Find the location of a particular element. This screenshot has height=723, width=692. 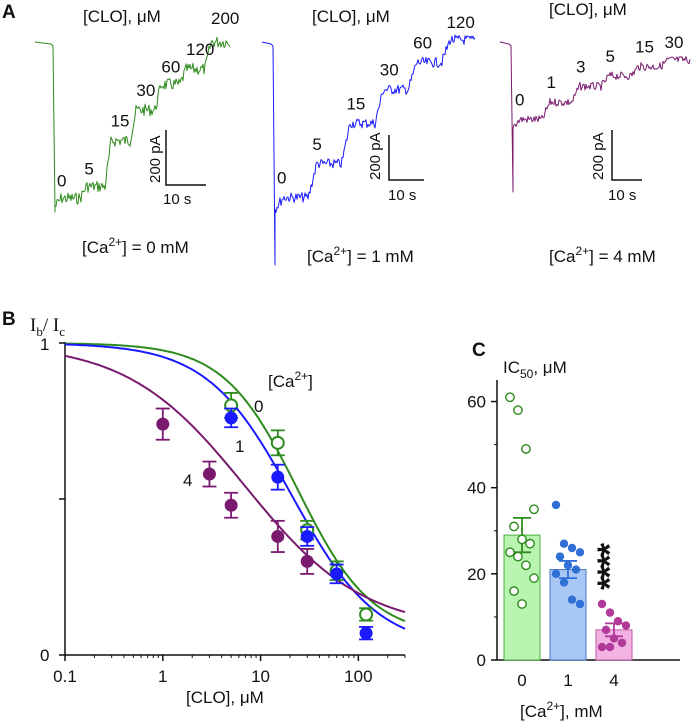

trace-0-conc-label: 200 is located at coordinates (225, 18).